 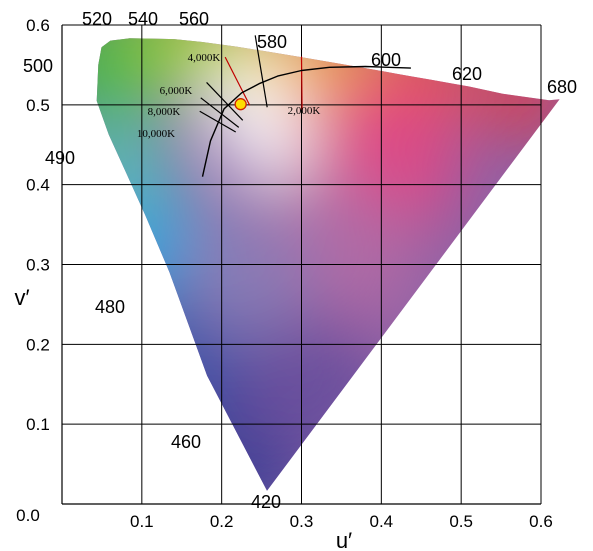 I want to click on wavelength-label: 490, so click(x=60, y=158).